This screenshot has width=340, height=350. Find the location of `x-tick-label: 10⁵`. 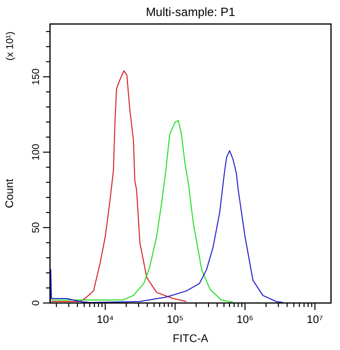

x-tick-label: 10⁵ is located at coordinates (175, 320).